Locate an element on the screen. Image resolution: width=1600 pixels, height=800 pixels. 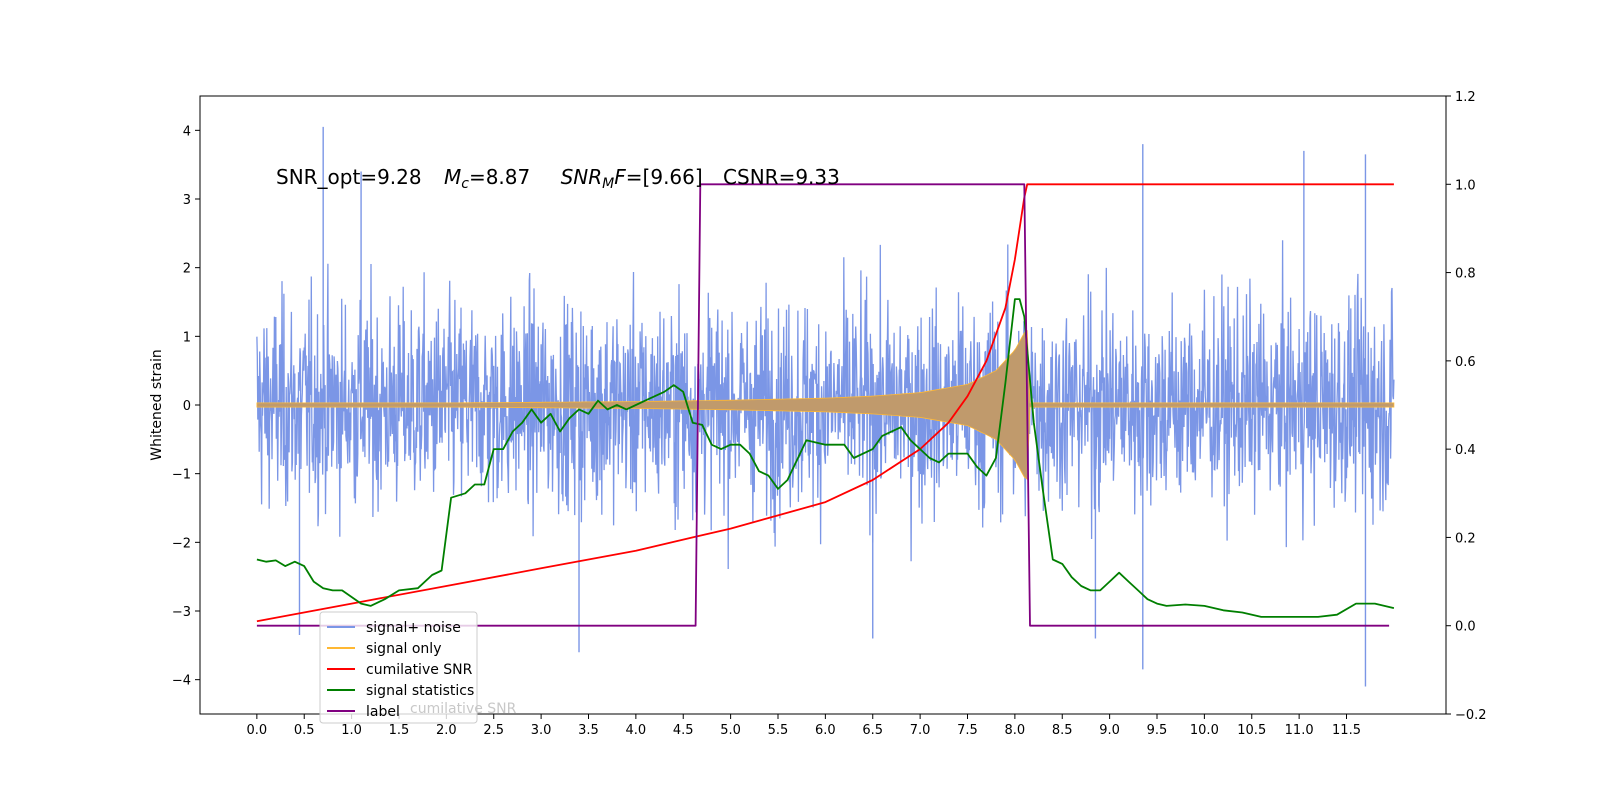
x-tick-label: 5.5 is located at coordinates (778, 730).